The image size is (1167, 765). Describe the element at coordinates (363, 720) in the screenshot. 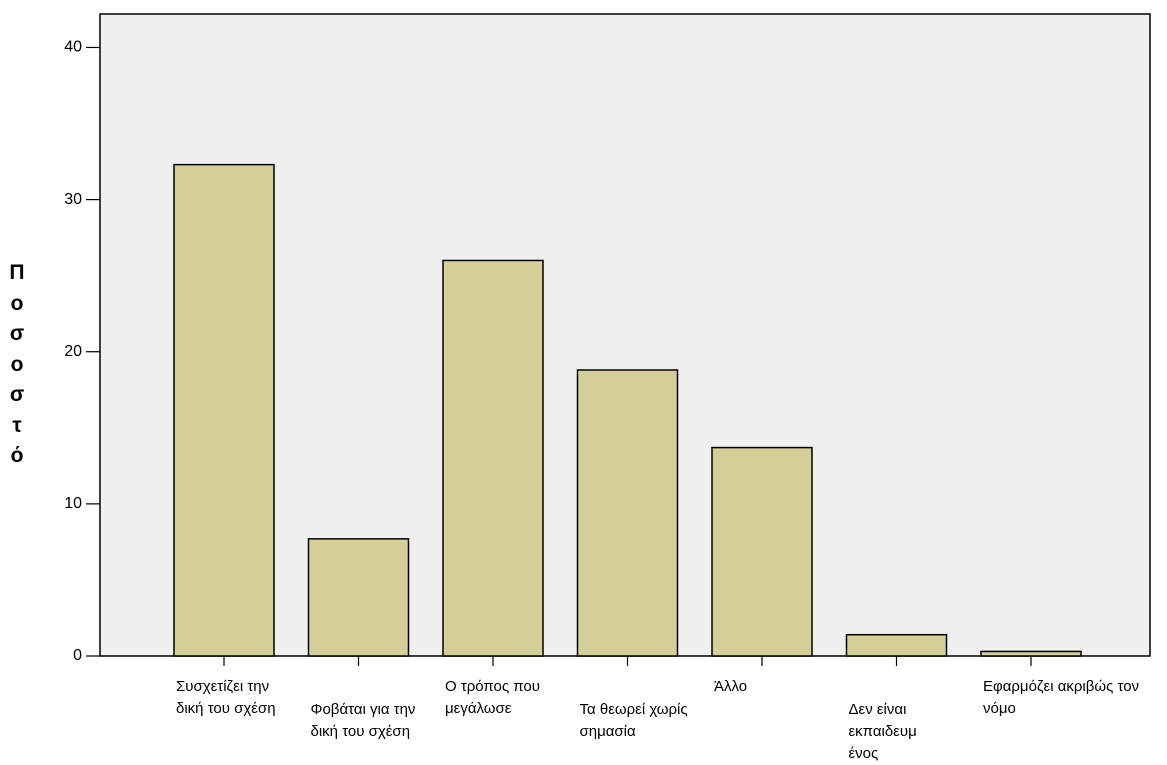

I see `x-tick-label: Φοβάται για την δική του σχέση` at that location.